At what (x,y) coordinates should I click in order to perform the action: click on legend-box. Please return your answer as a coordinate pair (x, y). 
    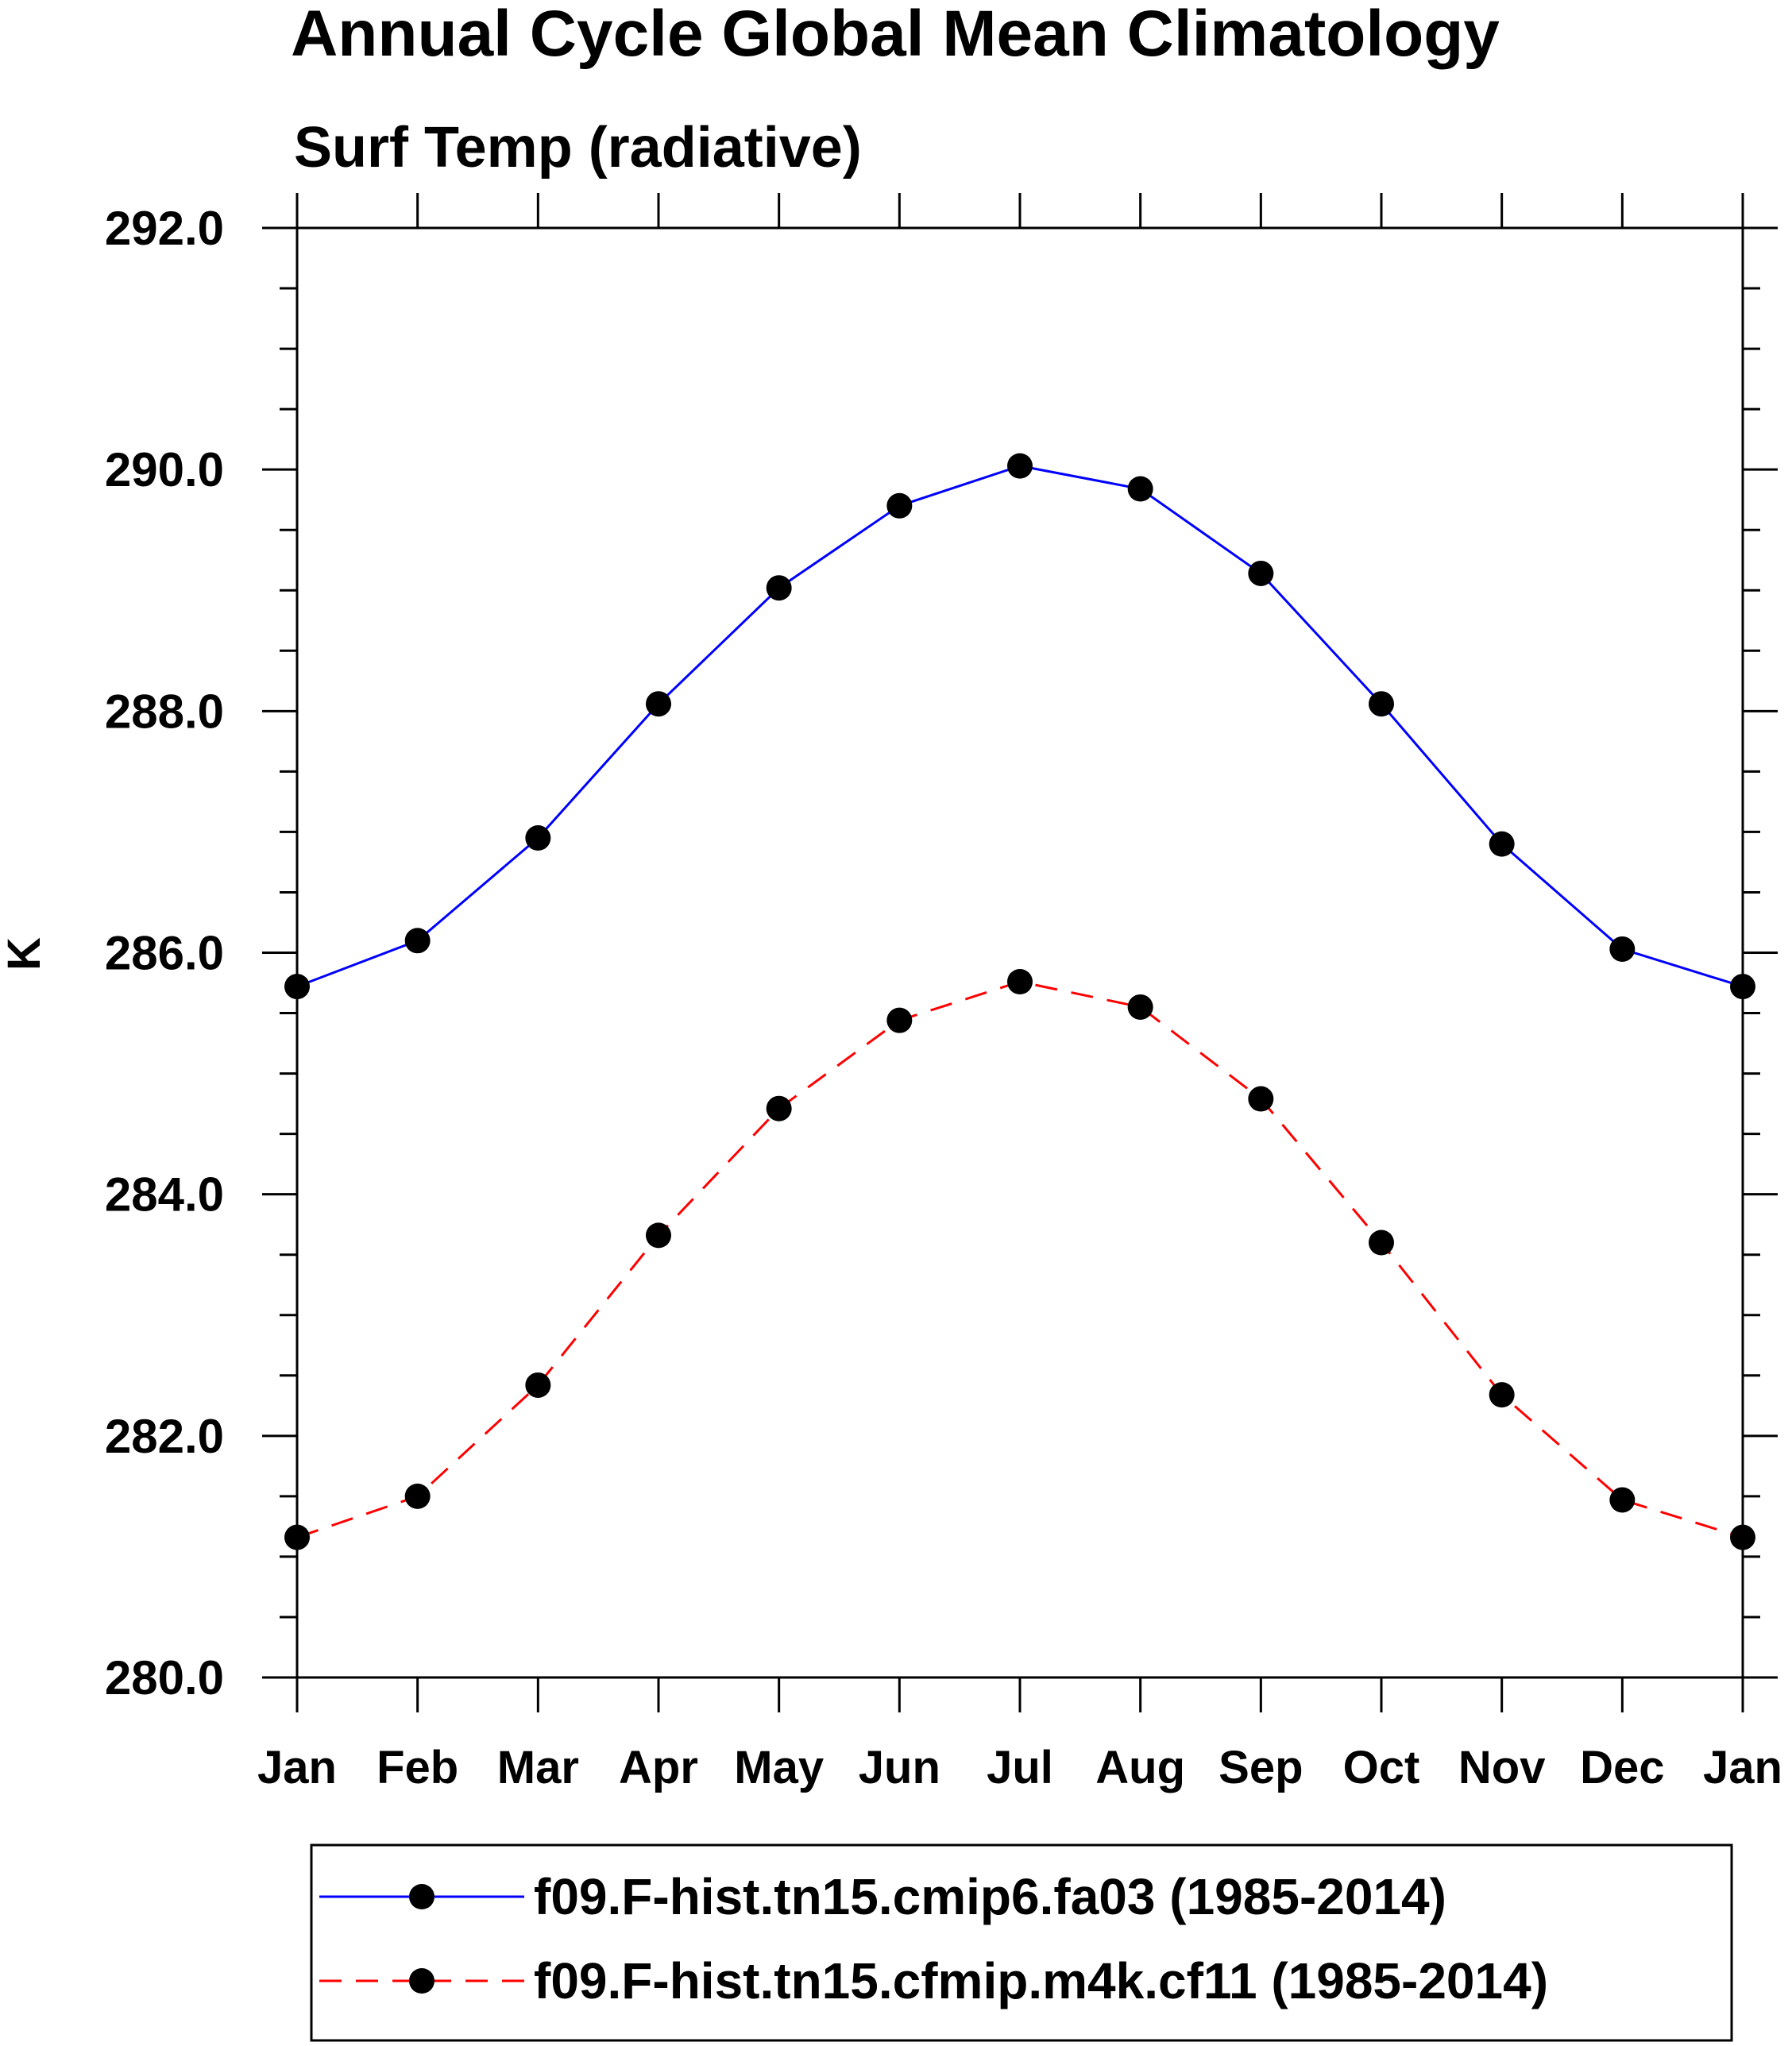
    Looking at the image, I should click on (1022, 1942).